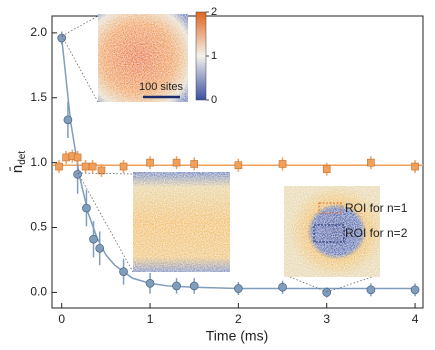 This screenshot has width=435, height=350. Describe the element at coordinates (161, 87) in the screenshot. I see `annotation: 100 sites` at that location.